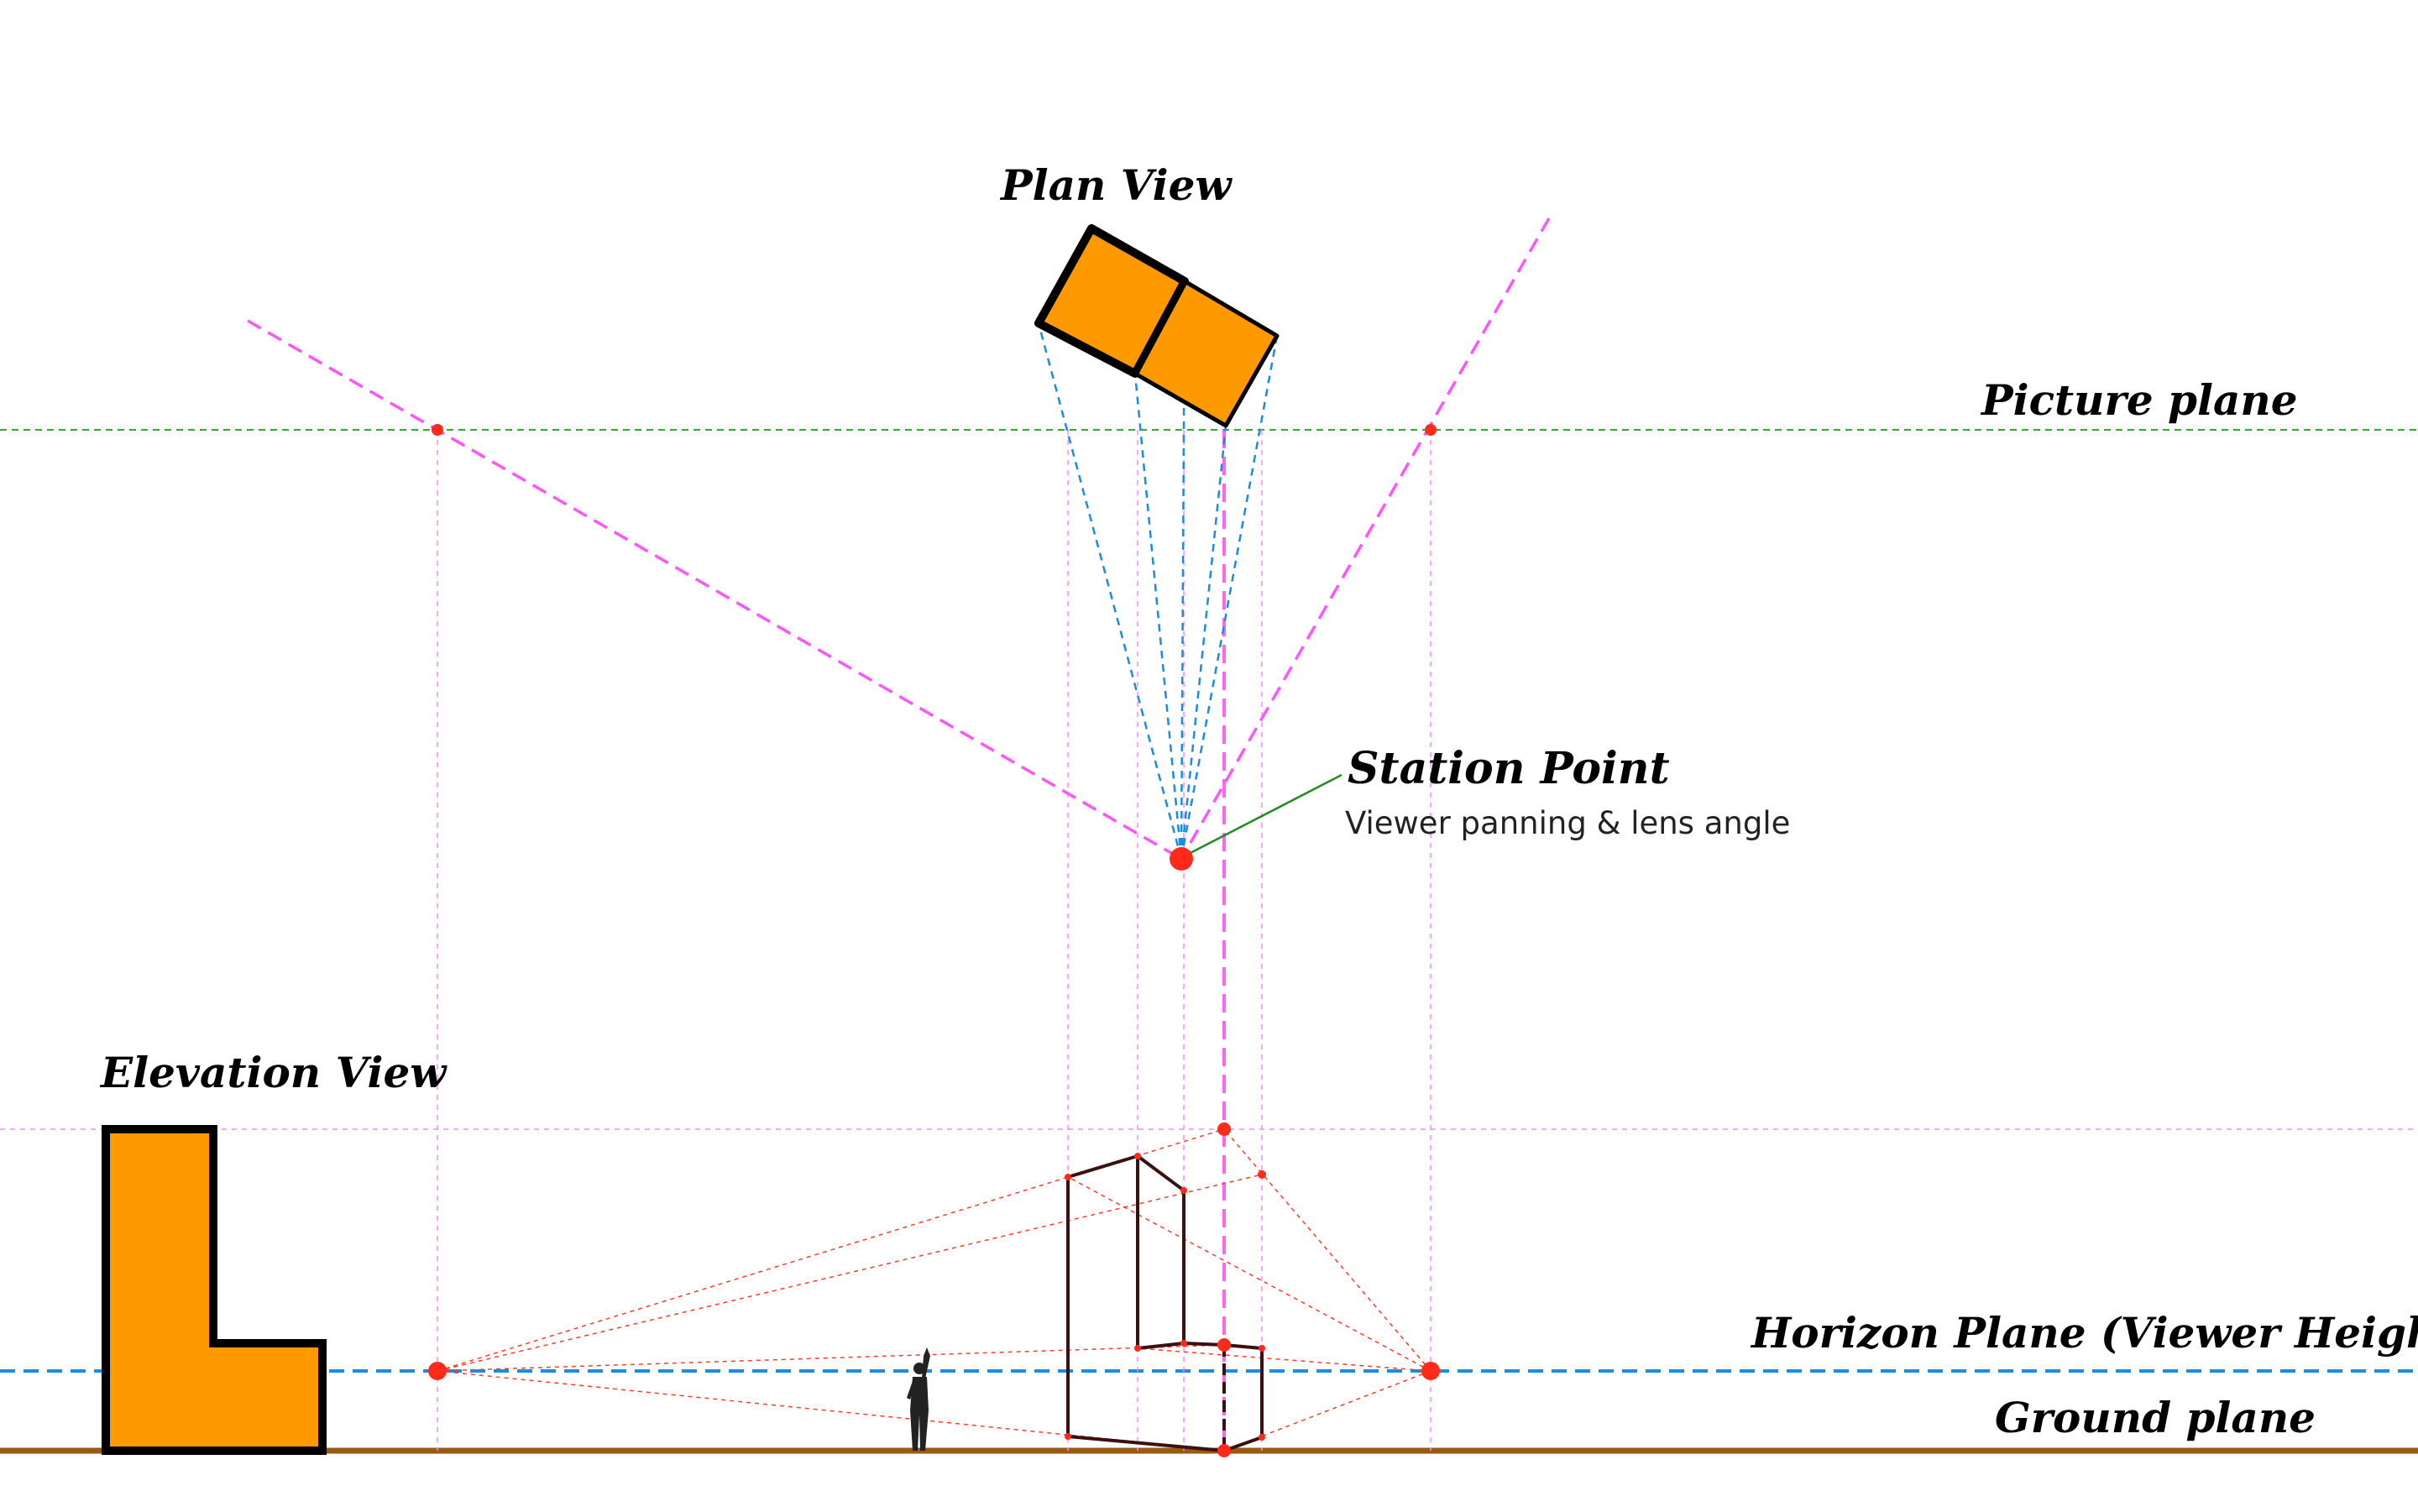 The image size is (2418, 1512). I want to click on station-point-dot, so click(1181, 859).